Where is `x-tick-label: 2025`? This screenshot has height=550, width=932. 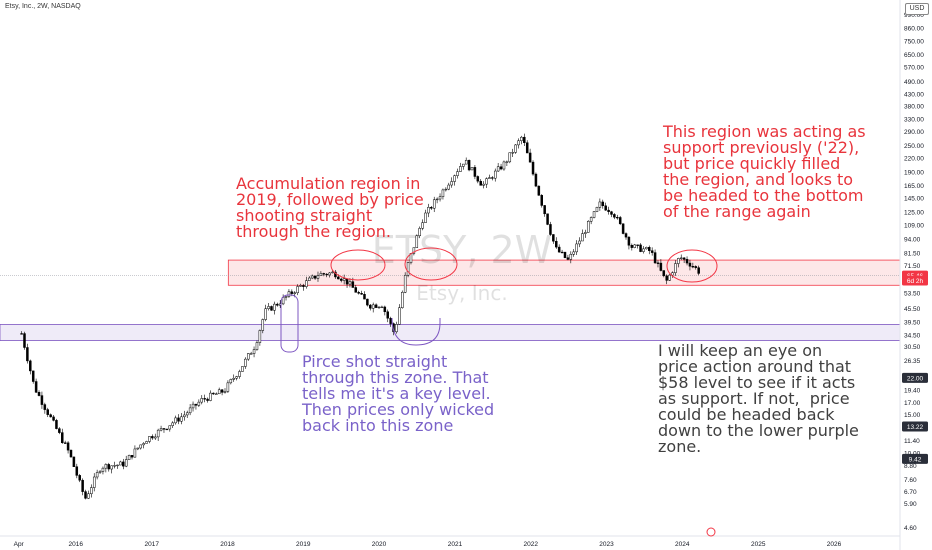 x-tick-label: 2025 is located at coordinates (758, 544).